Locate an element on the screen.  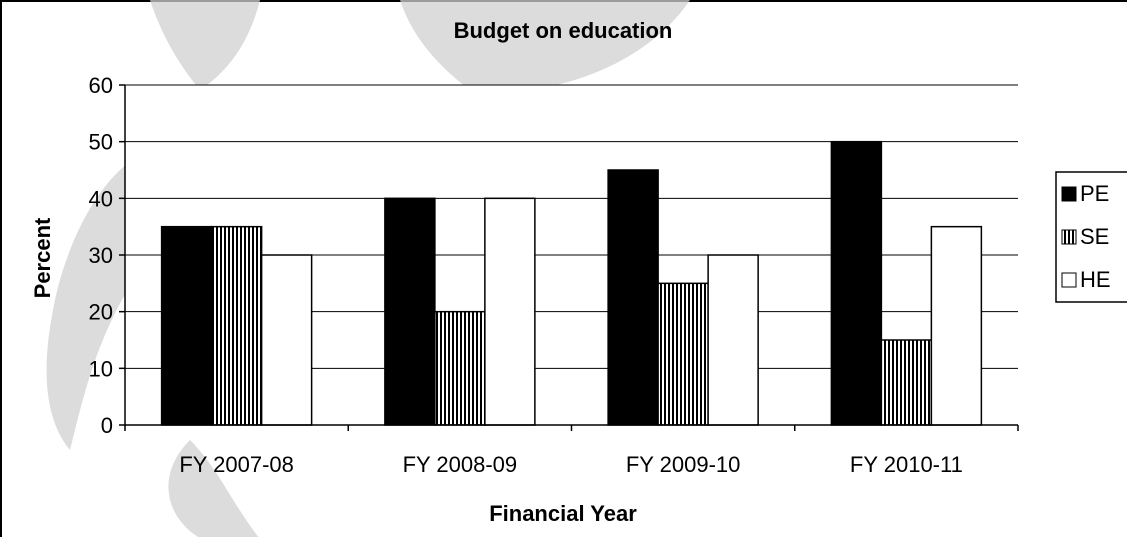
y-tick-label: 40 is located at coordinates (101, 198).